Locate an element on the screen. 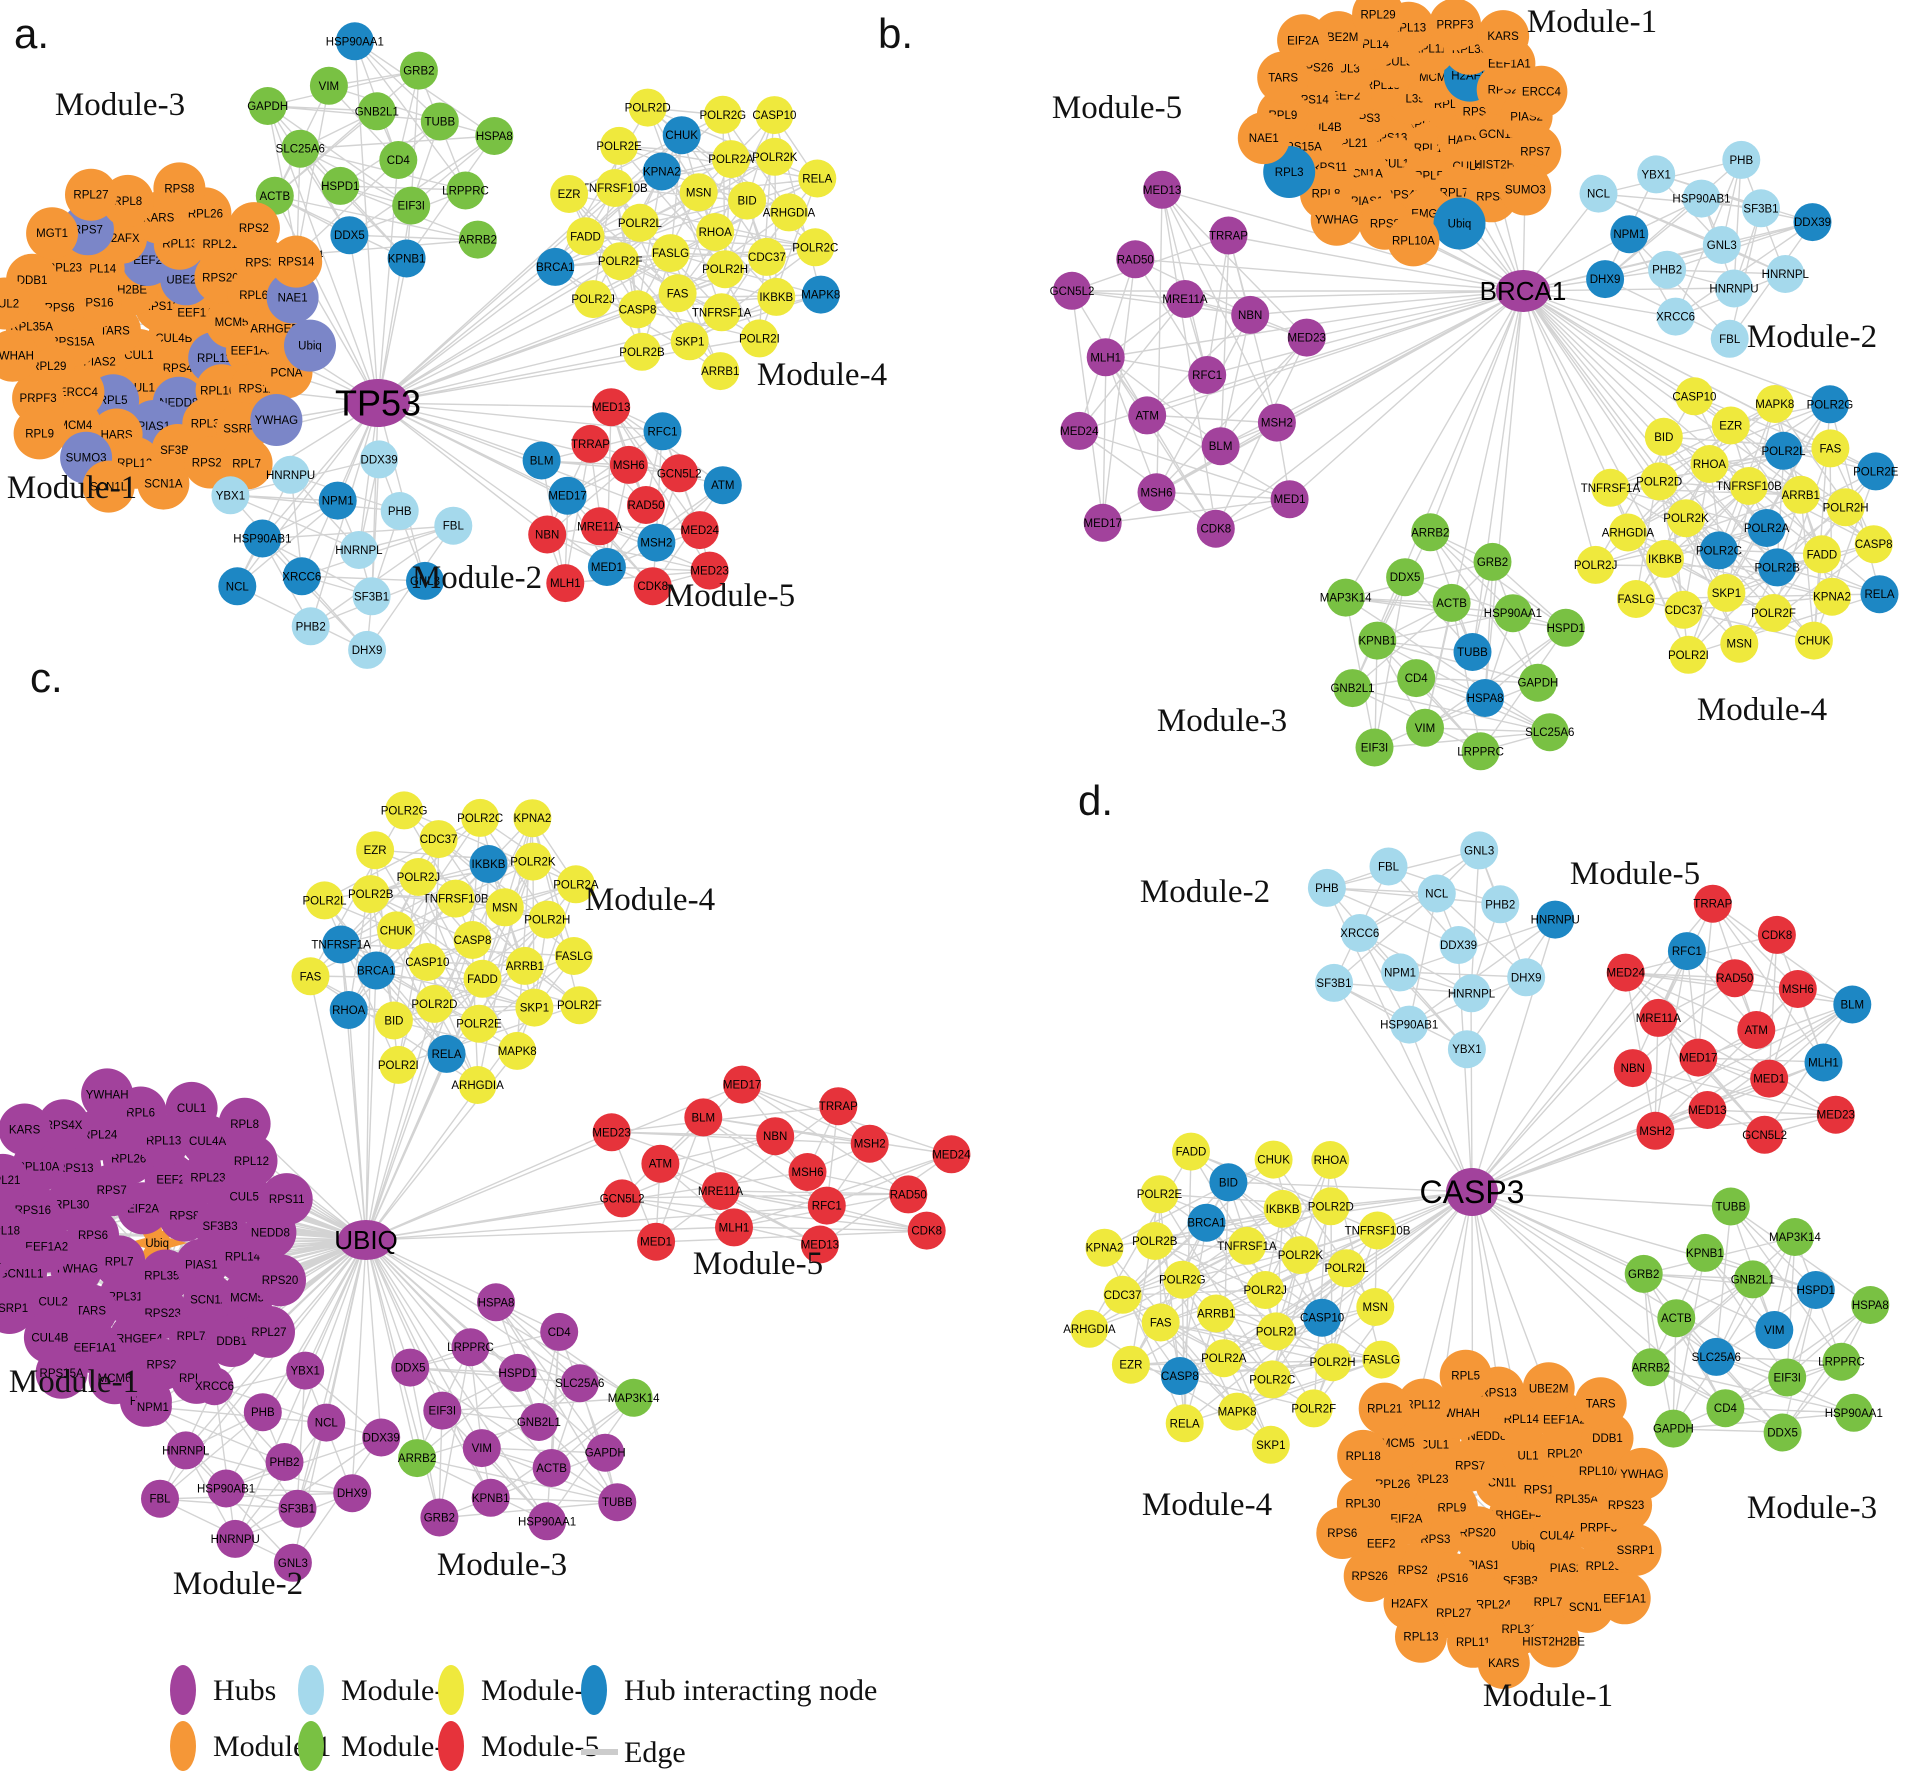 The image size is (1923, 1775). node-POLR2A is located at coordinates (1223, 1358).